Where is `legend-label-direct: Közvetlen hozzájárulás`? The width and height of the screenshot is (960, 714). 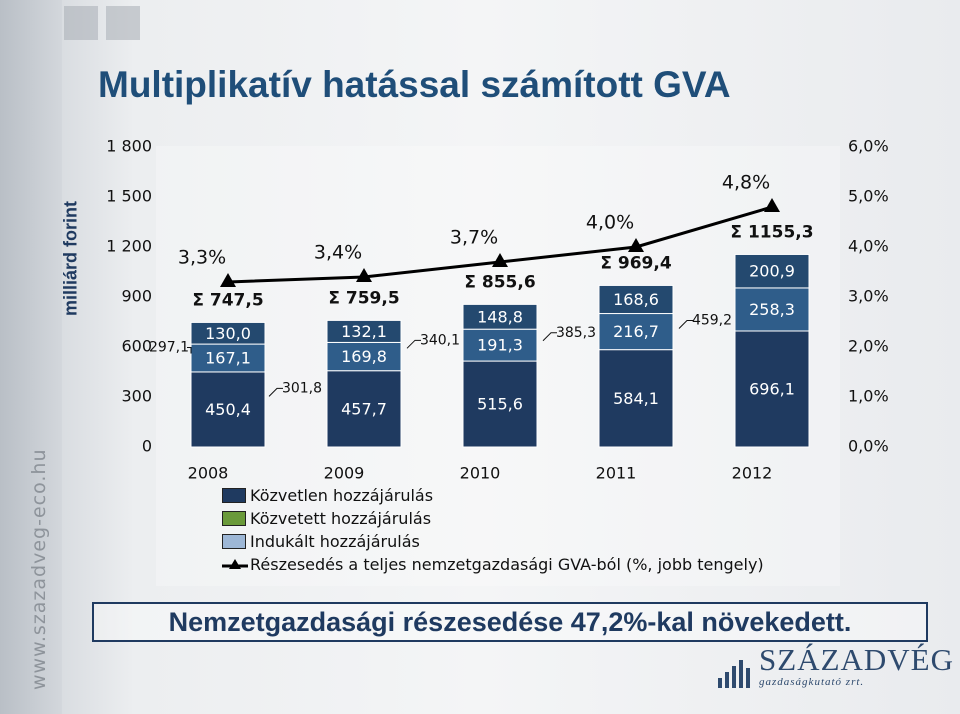 legend-label-direct: Közvetlen hozzájárulás is located at coordinates (342, 495).